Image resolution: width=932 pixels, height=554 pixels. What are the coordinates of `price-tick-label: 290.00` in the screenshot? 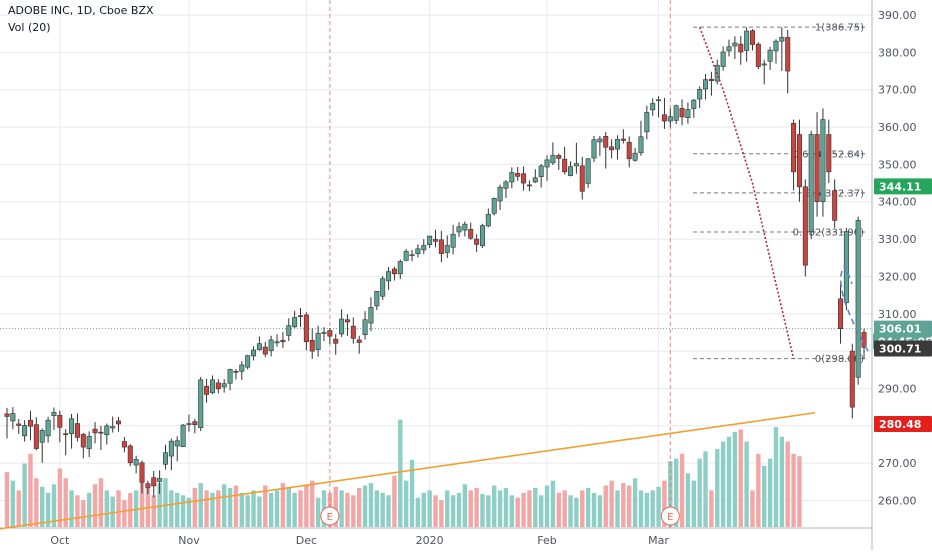 It's located at (897, 388).